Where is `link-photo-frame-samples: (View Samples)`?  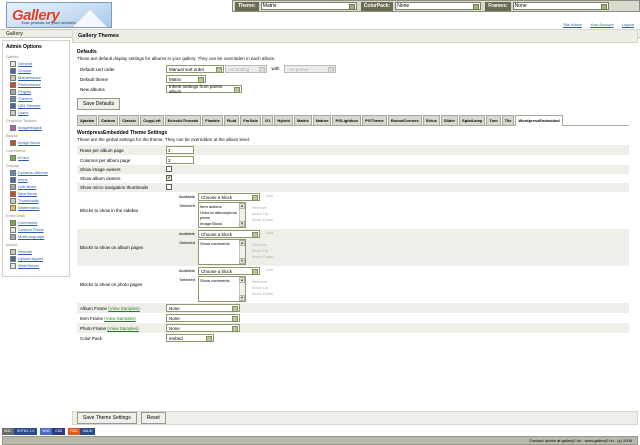
link-photo-frame-samples: (View Samples) is located at coordinates (123, 328).